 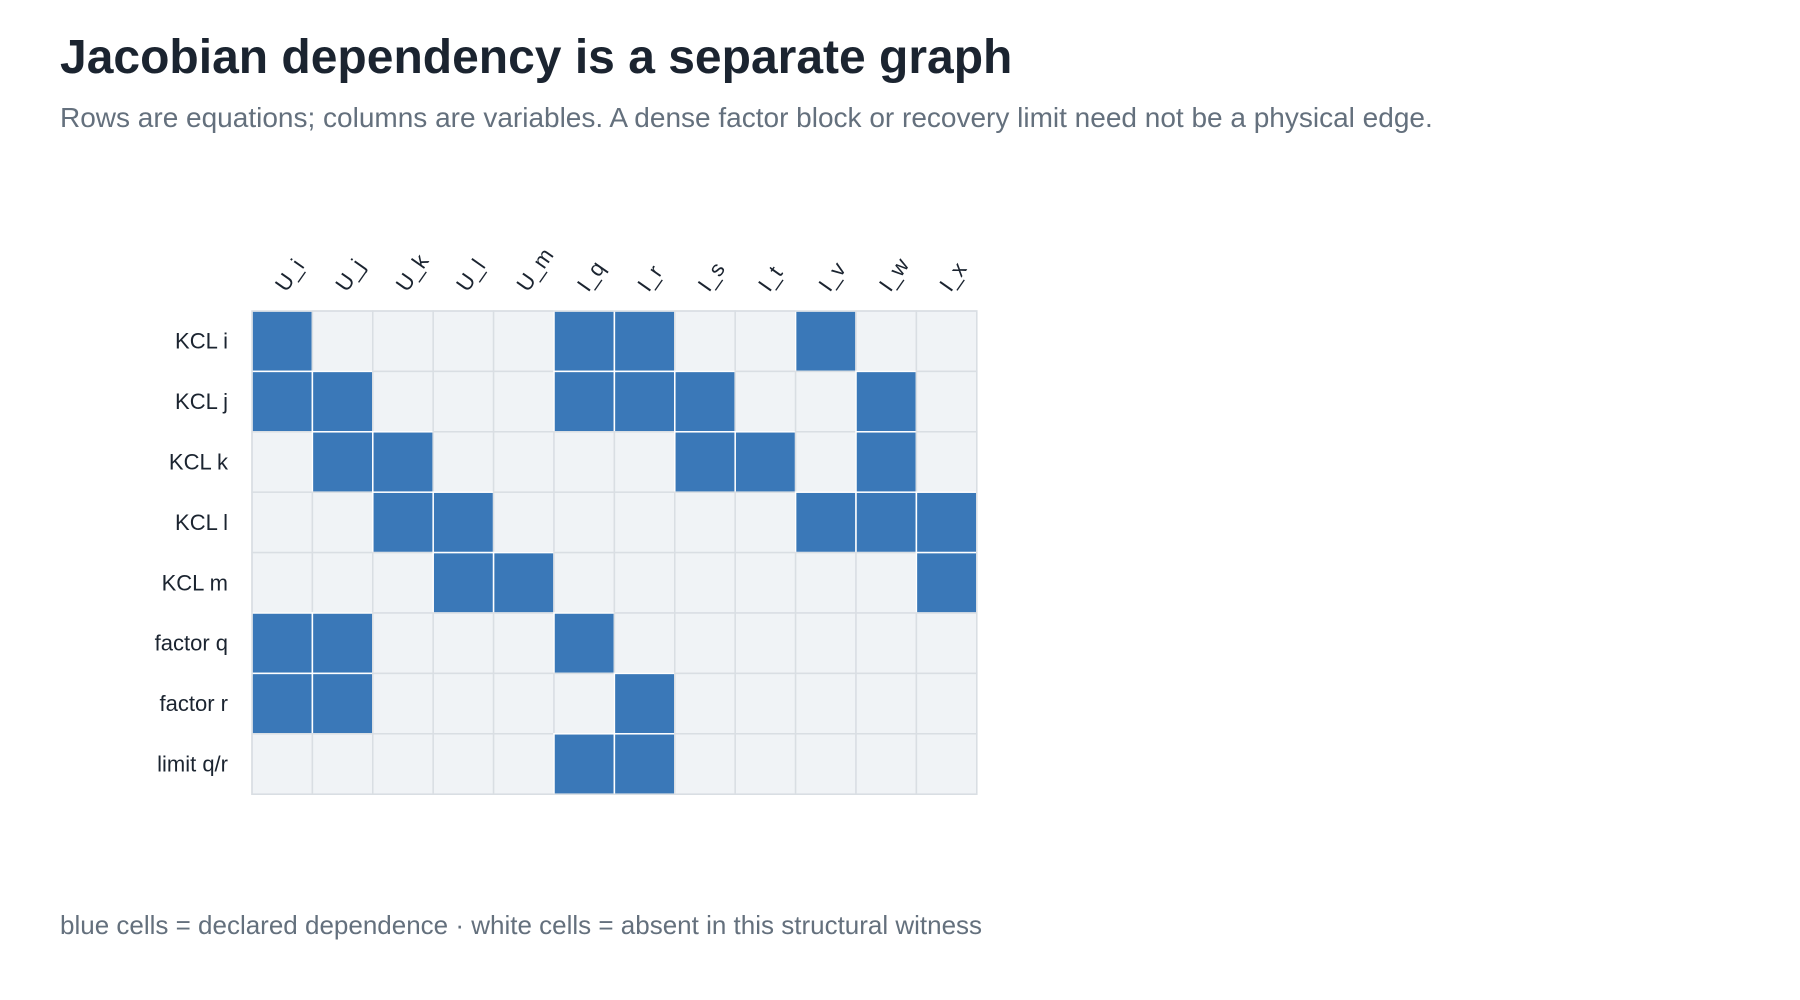 I want to click on cell-limit-q-r-i-v, so click(x=825, y=764).